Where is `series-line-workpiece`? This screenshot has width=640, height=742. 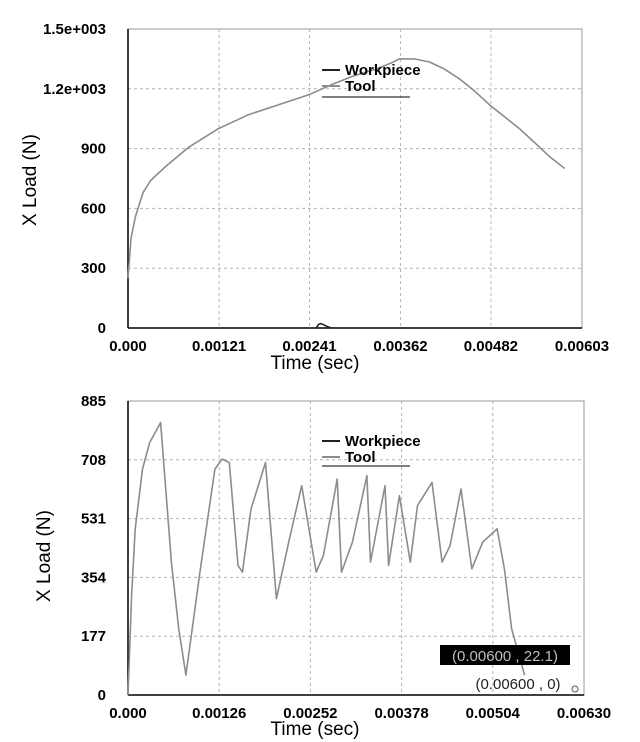 series-line-workpiece is located at coordinates (323, 325).